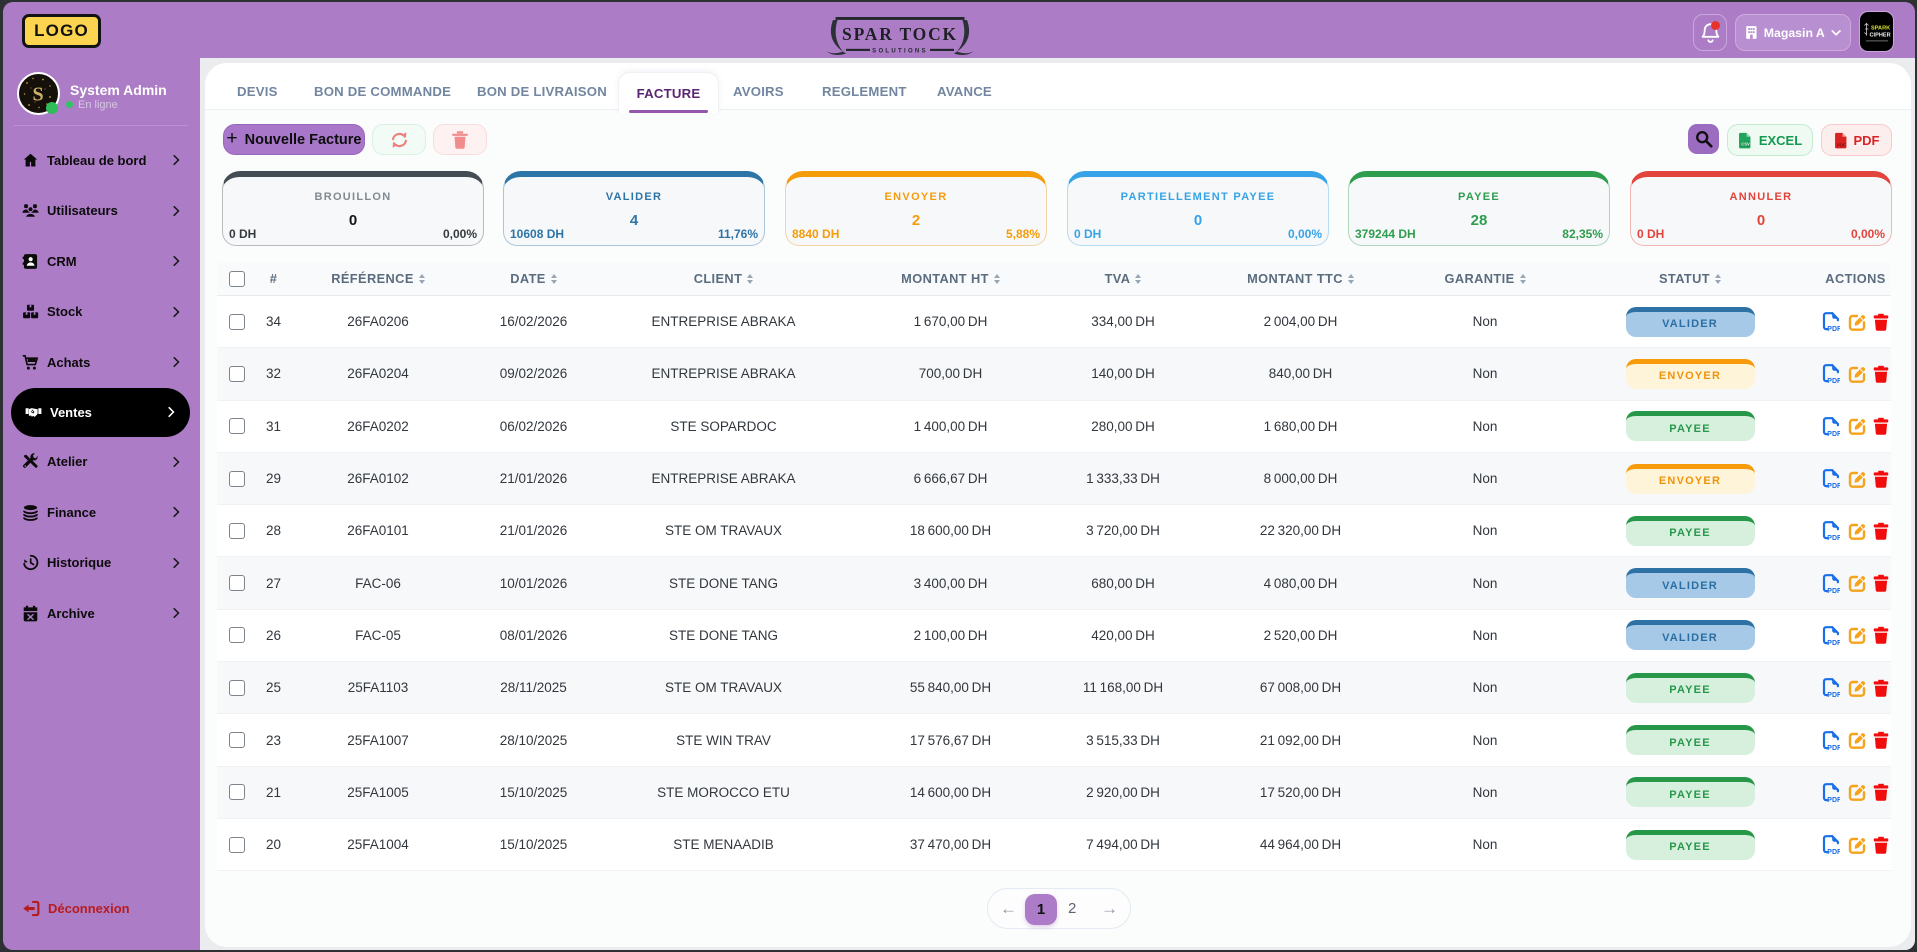  Describe the element at coordinates (1880, 36) in the screenshot. I see `svg-text: CIPHER` at that location.